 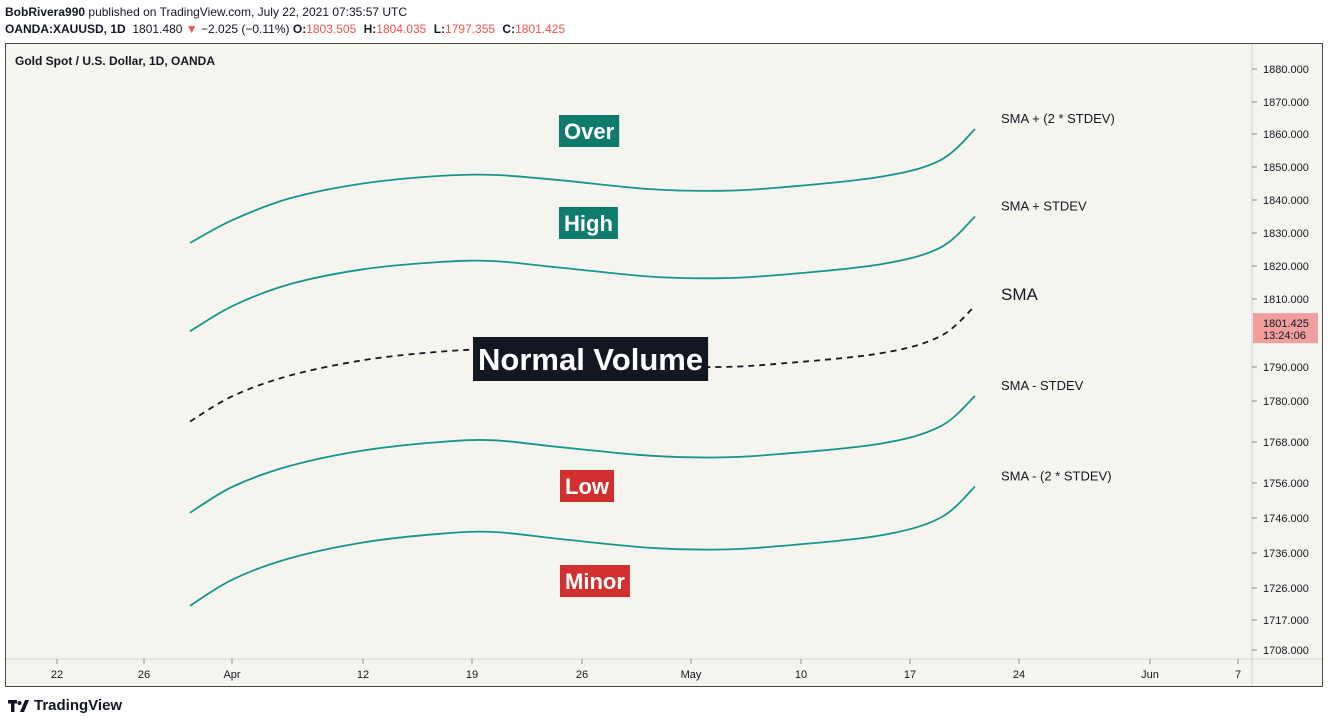 I want to click on annotation-text: Low, so click(x=587, y=486).